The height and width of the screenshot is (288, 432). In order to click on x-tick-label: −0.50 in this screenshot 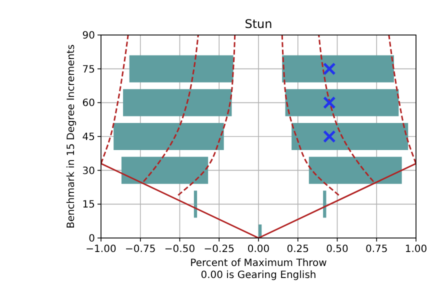, I will do `click(180, 249)`.